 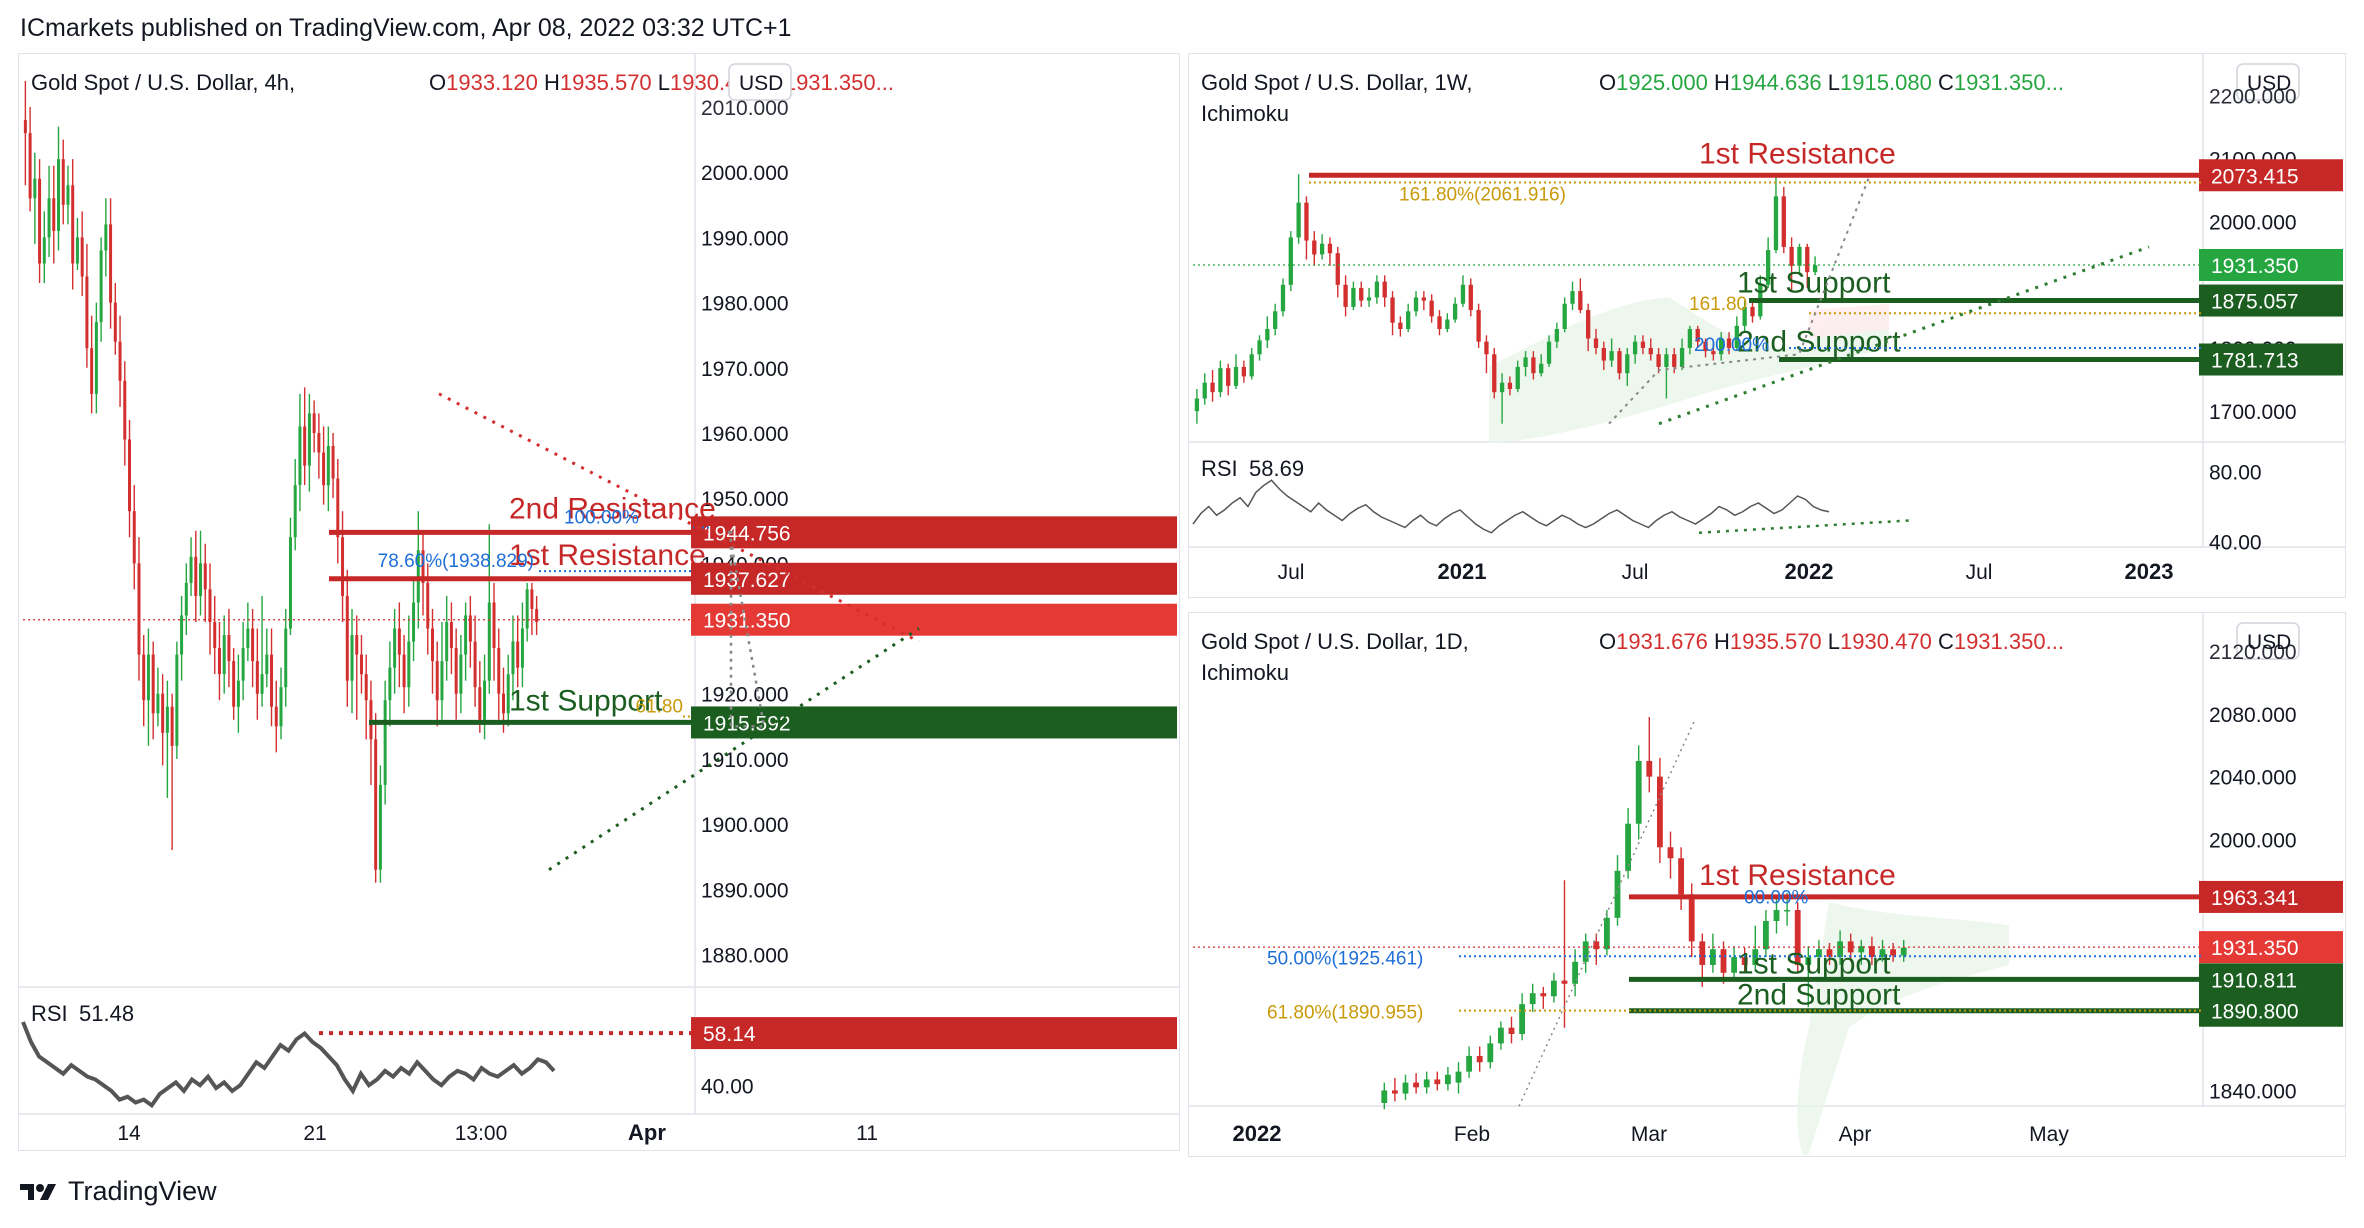 What do you see at coordinates (2049, 1134) in the screenshot?
I see `x-tick-label: May` at bounding box center [2049, 1134].